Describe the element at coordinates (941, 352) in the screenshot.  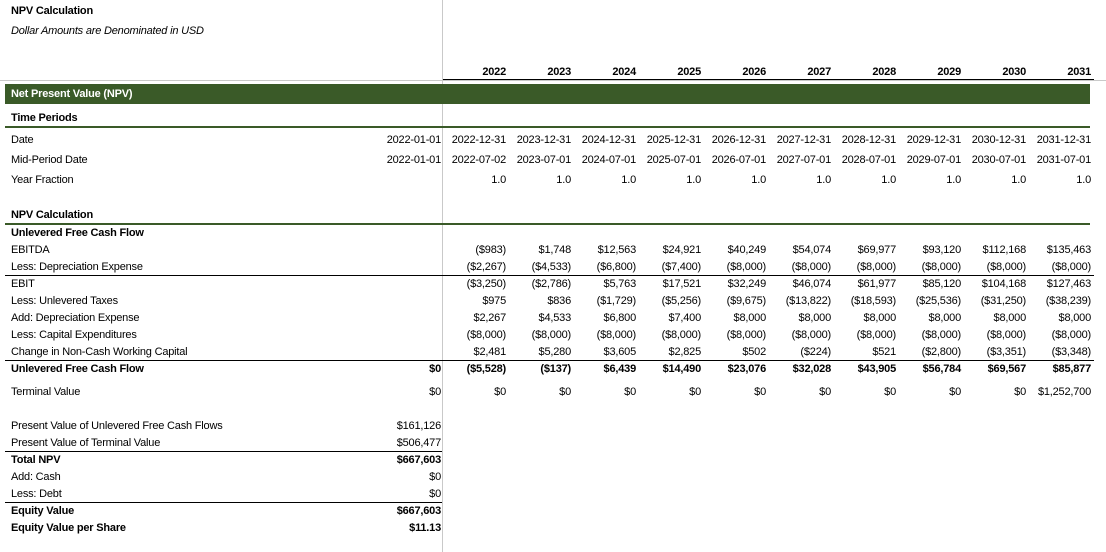
I see `table-cell: ($2,800)` at that location.